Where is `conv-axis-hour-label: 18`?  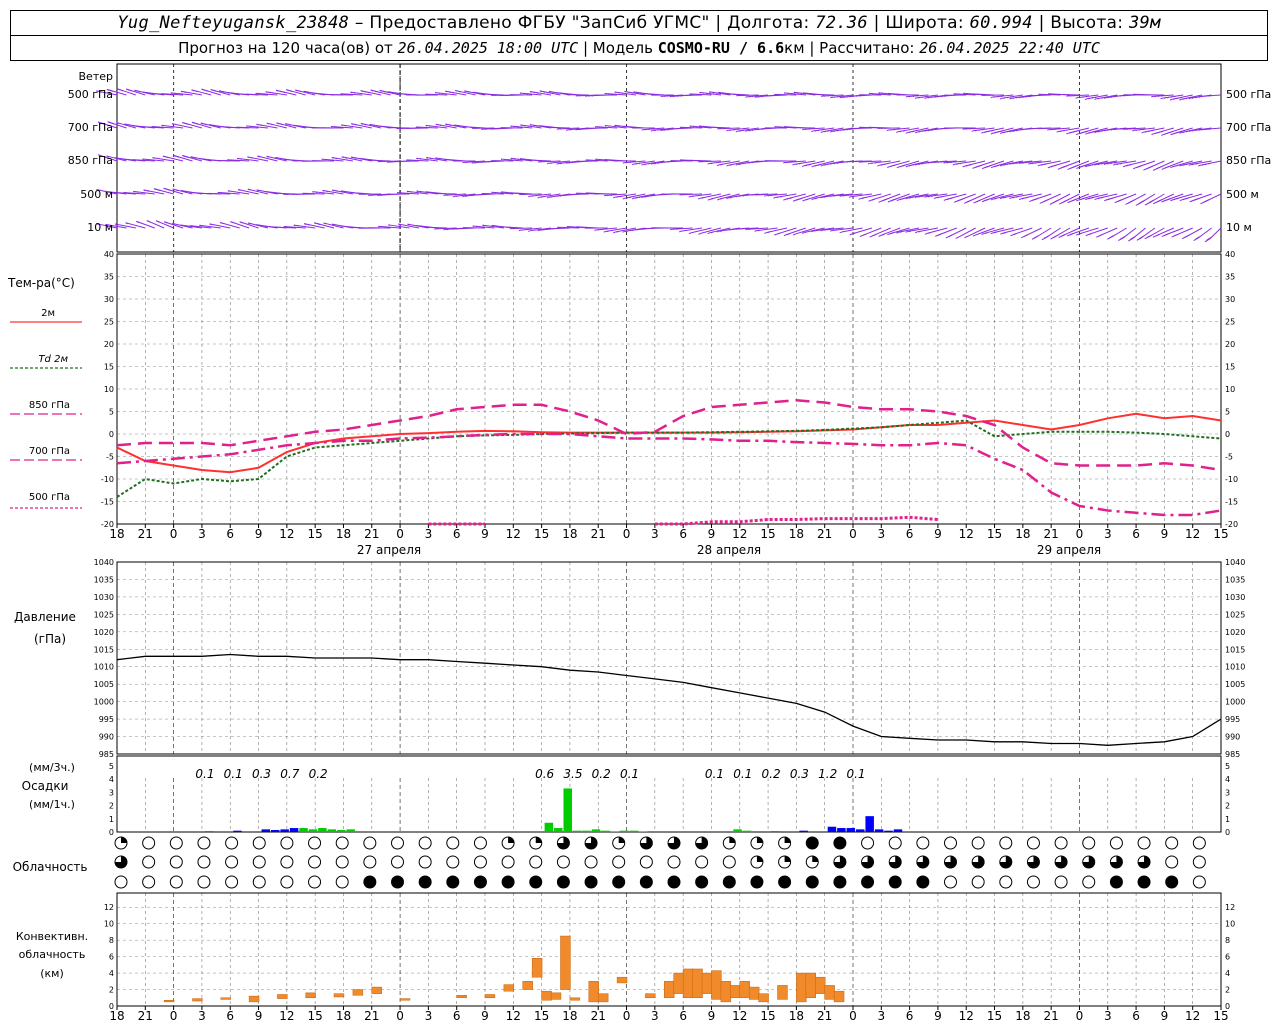
conv-axis-hour-label: 18 is located at coordinates (569, 1016).